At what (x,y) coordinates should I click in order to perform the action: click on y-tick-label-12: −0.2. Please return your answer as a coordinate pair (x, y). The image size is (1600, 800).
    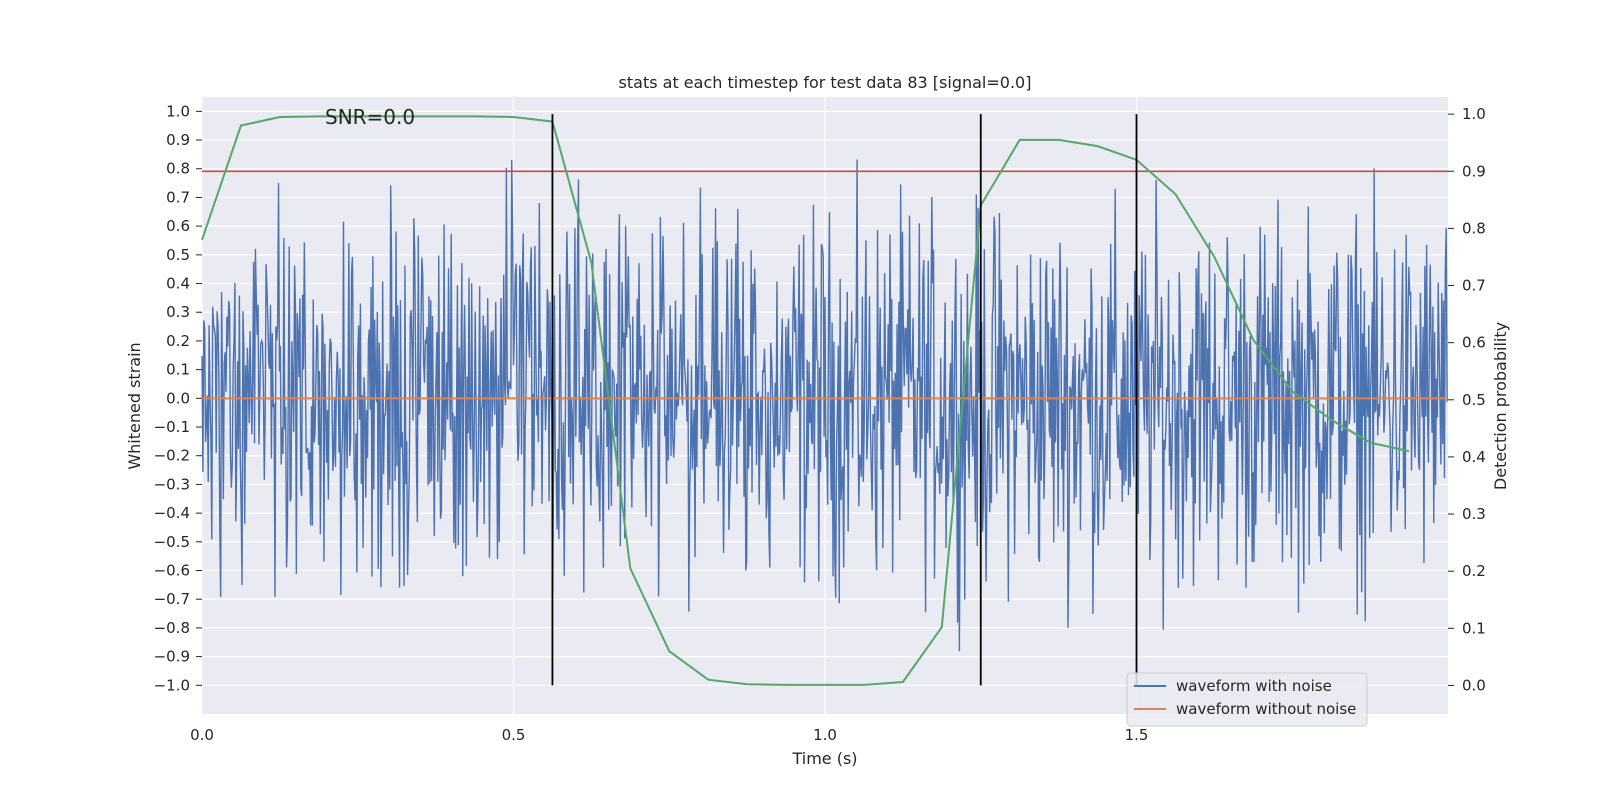
    Looking at the image, I should click on (172, 456).